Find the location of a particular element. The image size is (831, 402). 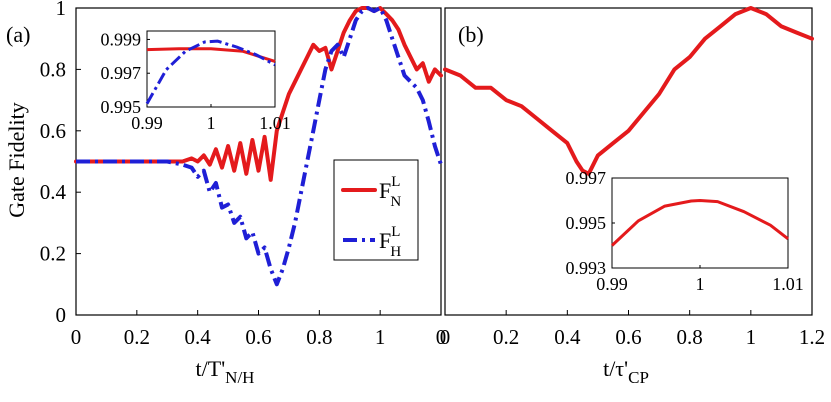

legend: FL N FL H is located at coordinates (376, 210).